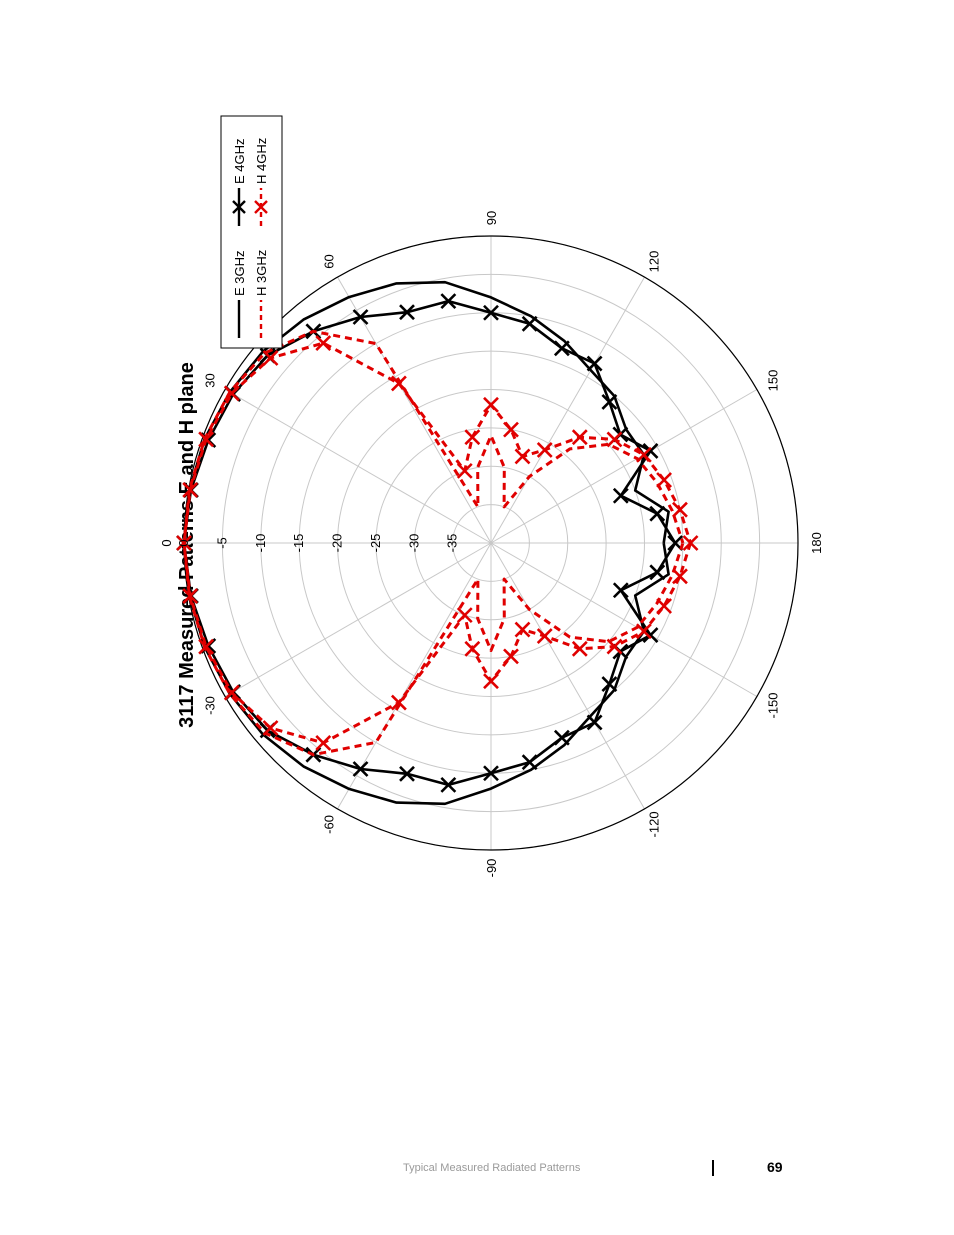 This screenshot has width=954, height=1235. I want to click on radial-tick-label: -20, so click(337, 543).